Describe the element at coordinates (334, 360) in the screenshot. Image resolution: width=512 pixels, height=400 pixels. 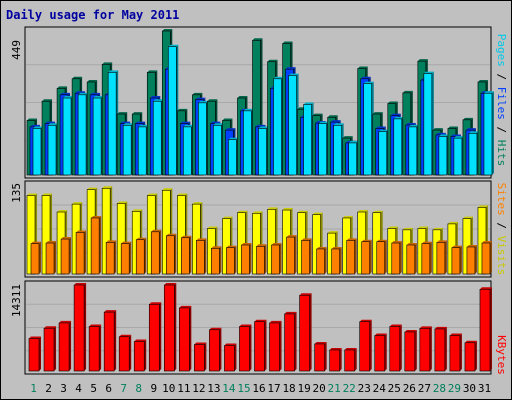
I see `bar-kbytes-day-21-face` at that location.